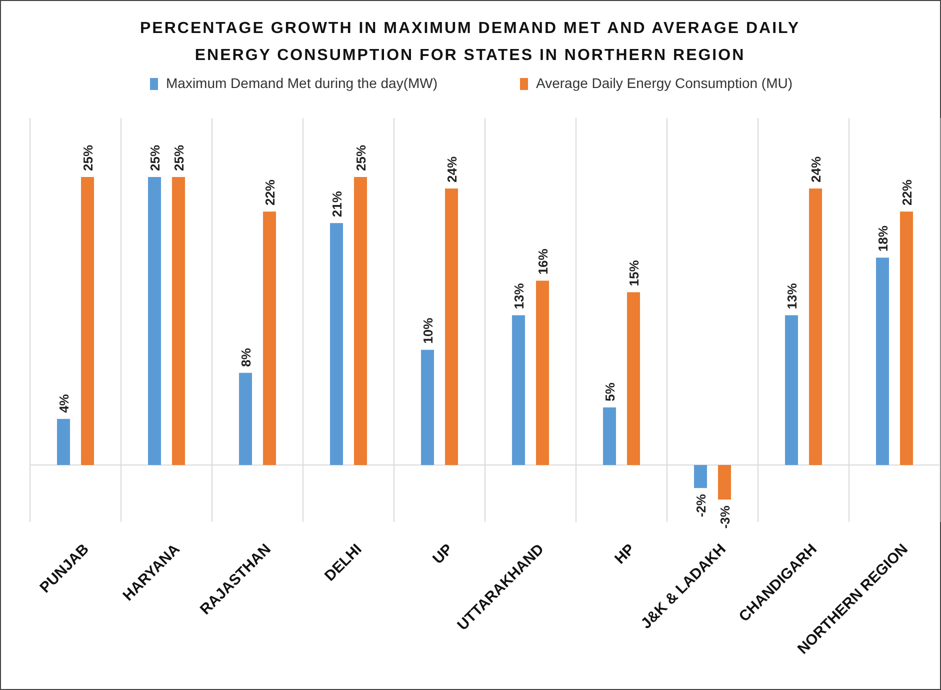  Describe the element at coordinates (701, 506) in the screenshot. I see `data-label: -2%` at that location.